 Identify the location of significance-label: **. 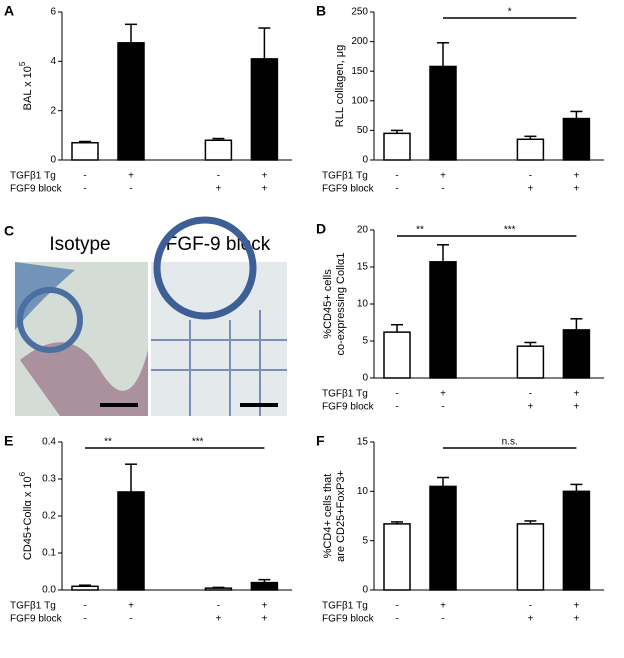
(108, 442).